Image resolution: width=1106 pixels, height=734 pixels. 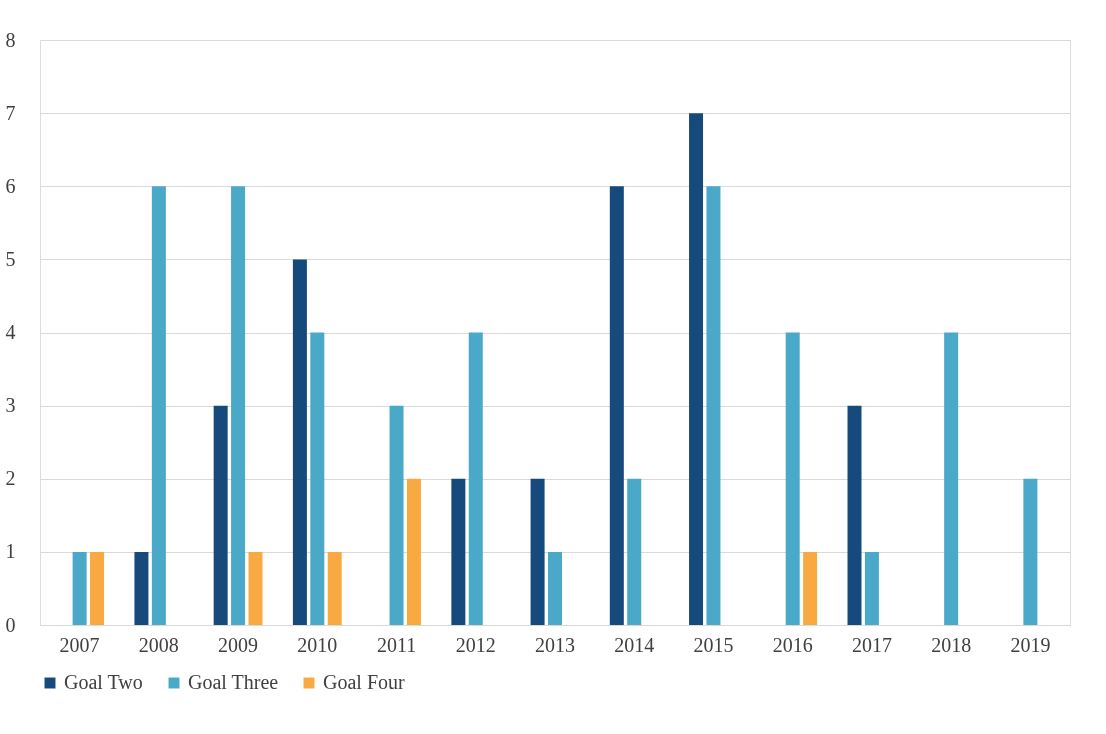 What do you see at coordinates (10, 478) in the screenshot?
I see `y-tick-label: 2` at bounding box center [10, 478].